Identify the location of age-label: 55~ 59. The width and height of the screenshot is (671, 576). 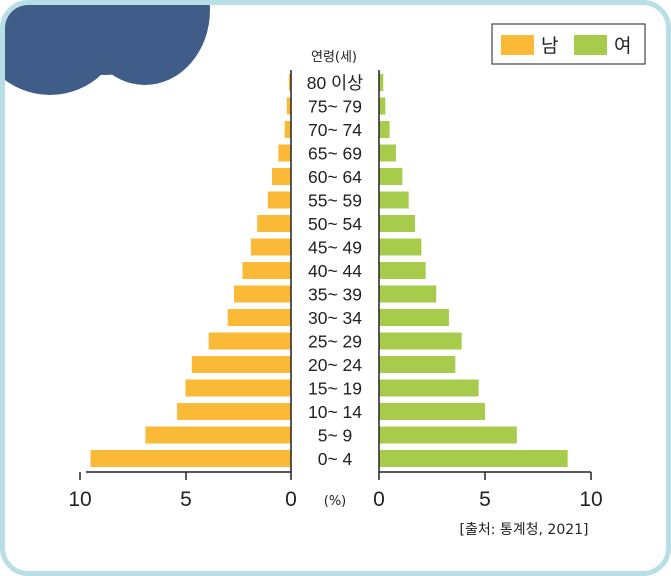
(335, 201).